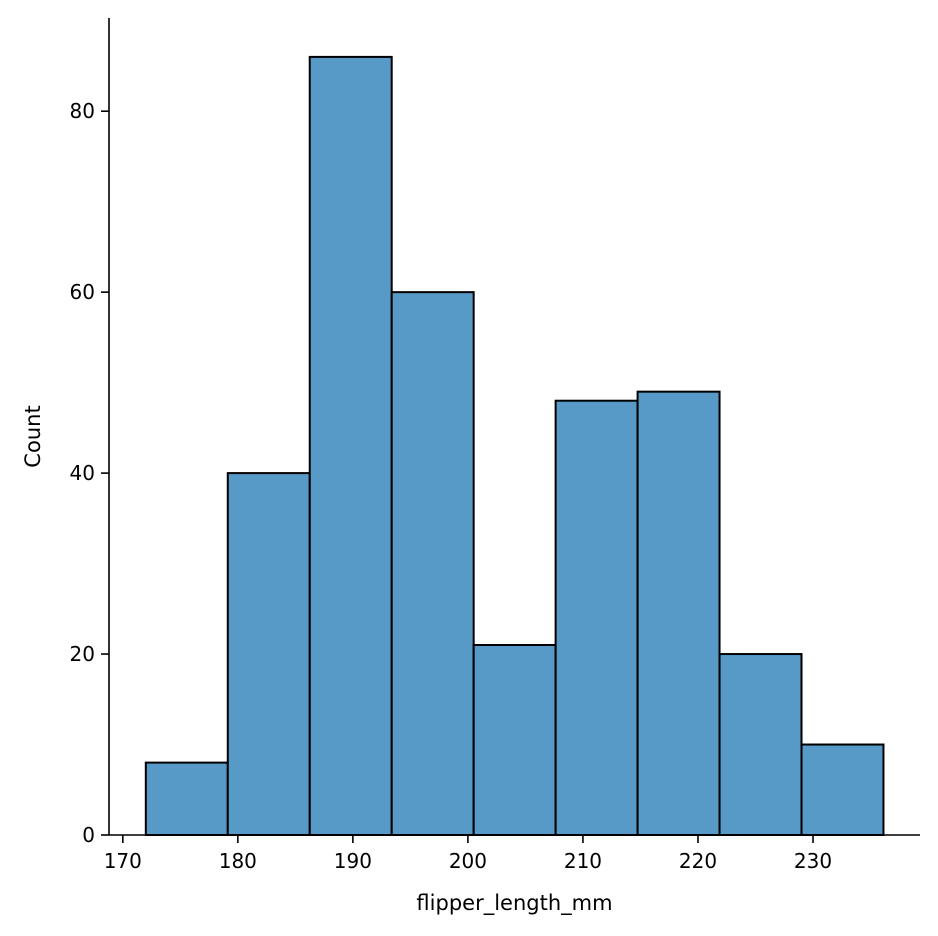 The width and height of the screenshot is (938, 936). I want to click on y-tick-label: 80, so click(82, 111).